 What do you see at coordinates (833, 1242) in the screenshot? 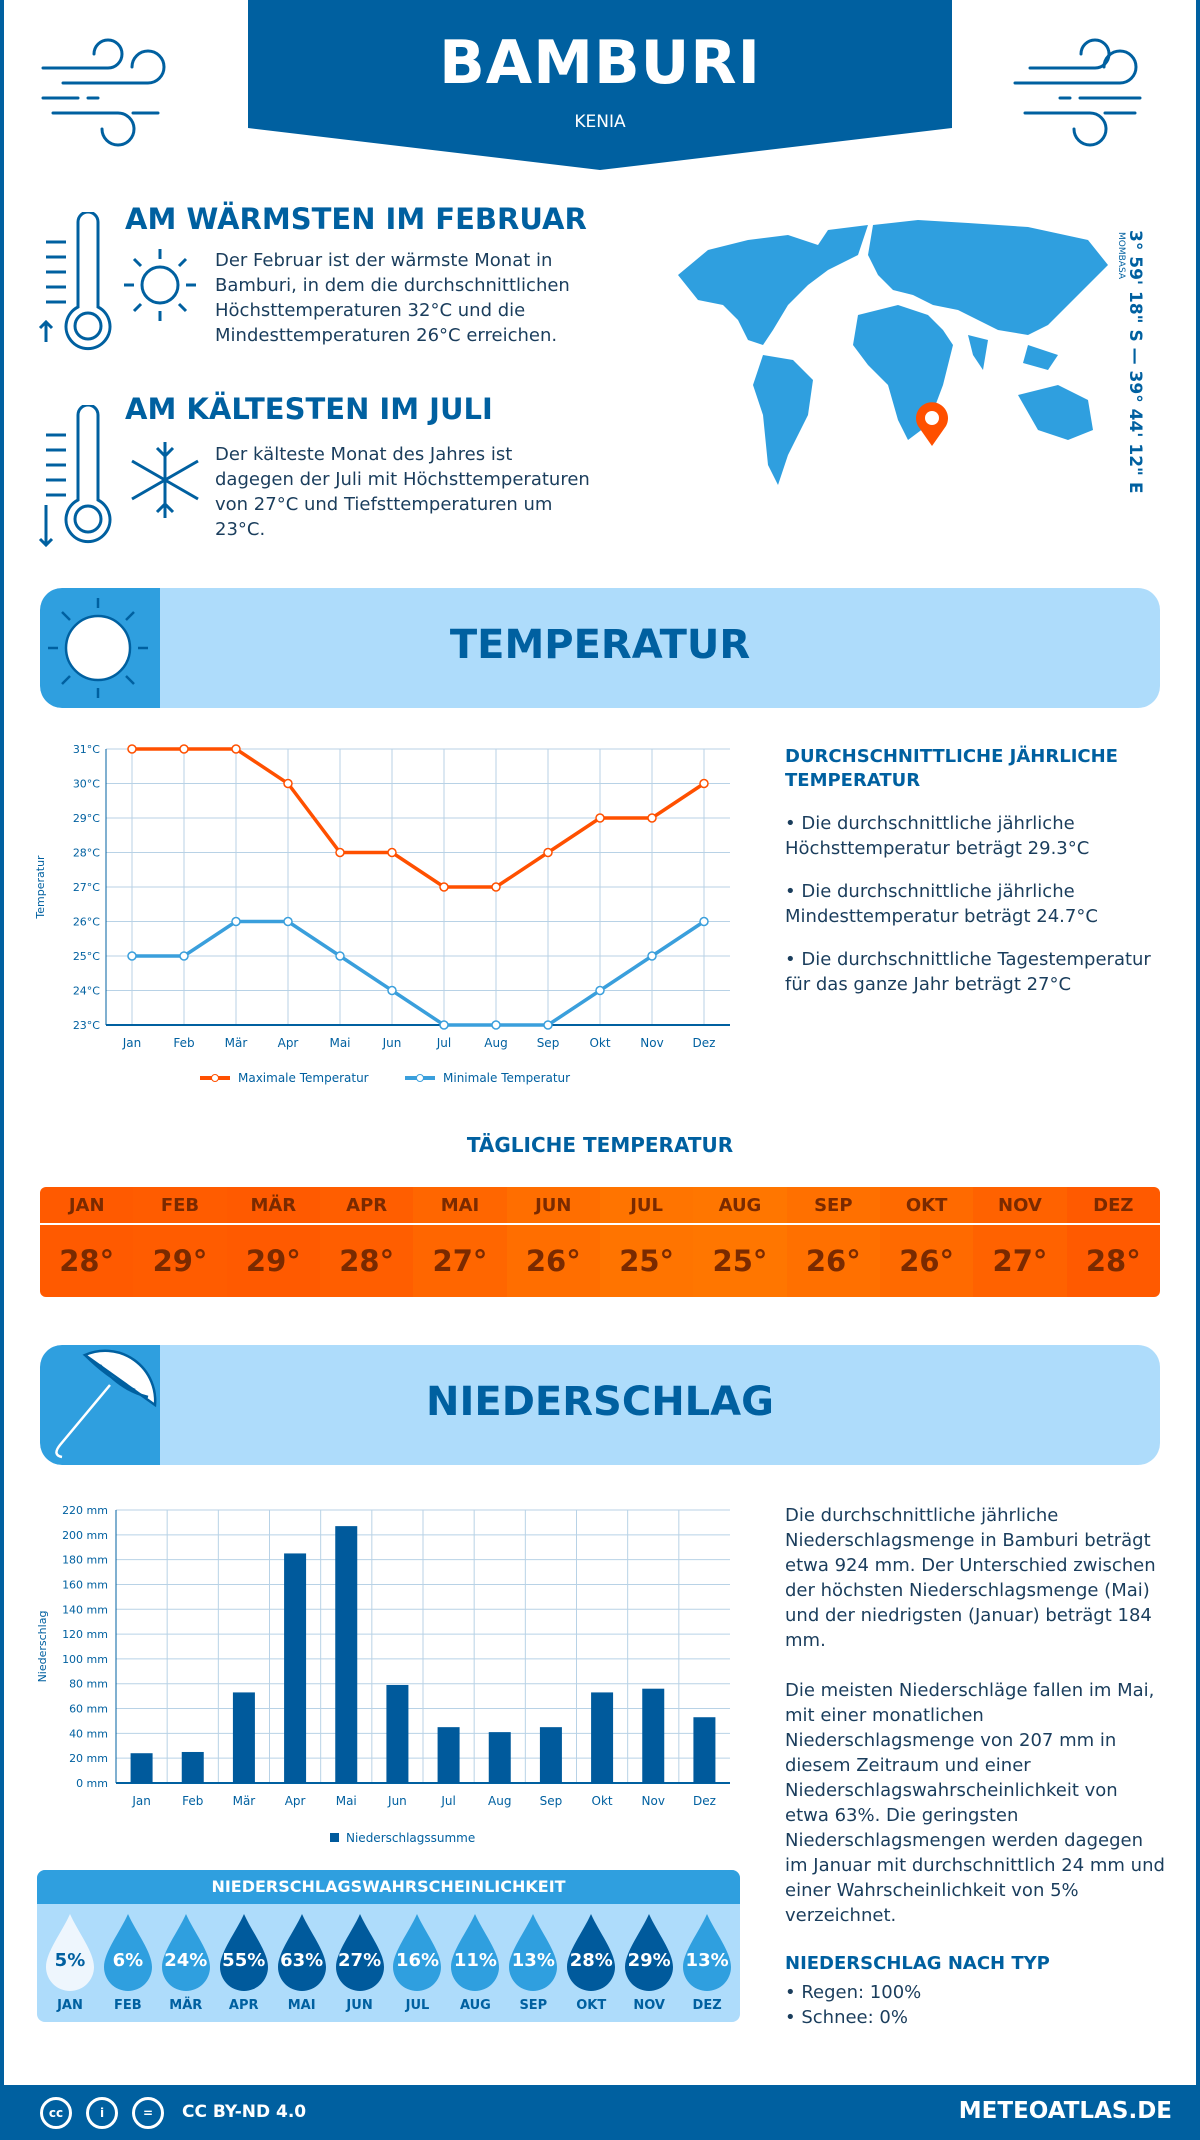
I see `daily-column: SEP 26°` at bounding box center [833, 1242].